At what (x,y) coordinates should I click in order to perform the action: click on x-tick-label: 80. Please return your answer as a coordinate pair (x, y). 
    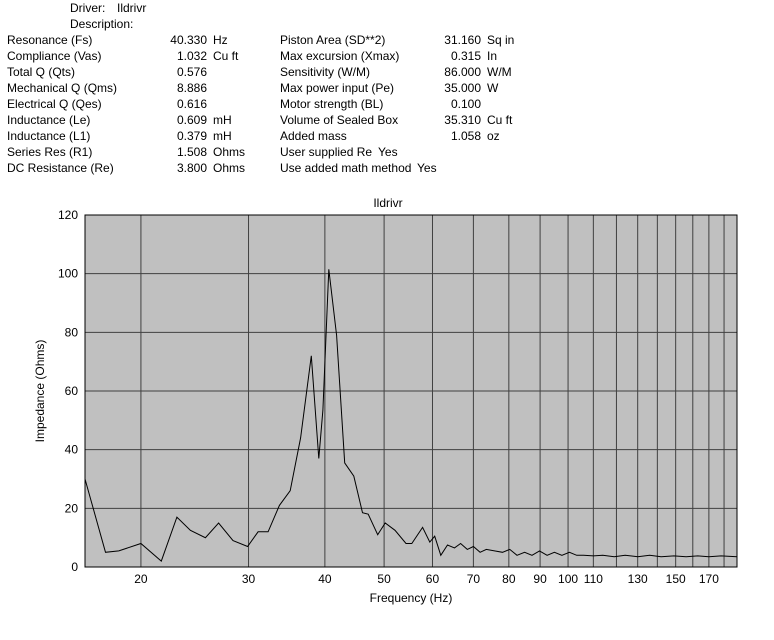
    Looking at the image, I should click on (509, 579).